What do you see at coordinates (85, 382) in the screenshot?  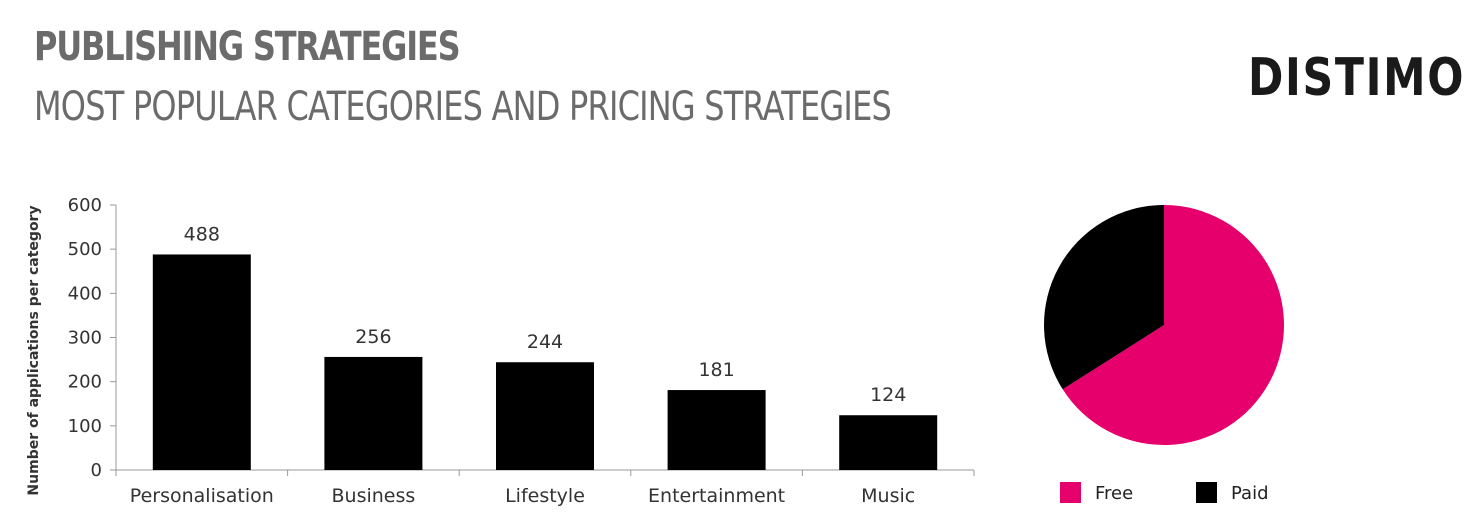 I see `y-tick-label: 200` at bounding box center [85, 382].